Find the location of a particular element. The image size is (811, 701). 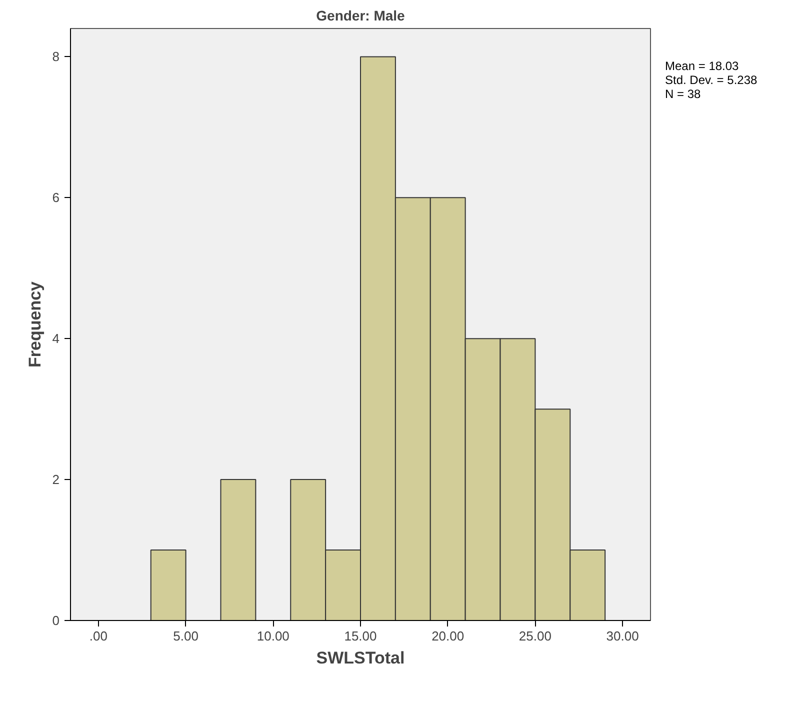

x-tick-label: 20.00 is located at coordinates (448, 636).